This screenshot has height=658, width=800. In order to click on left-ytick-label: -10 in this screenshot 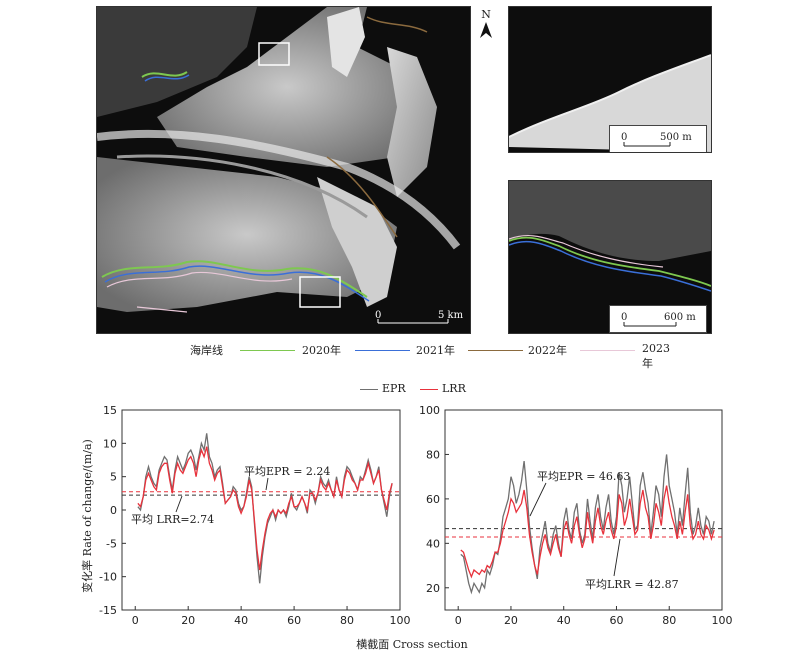, I will do `click(108, 577)`.